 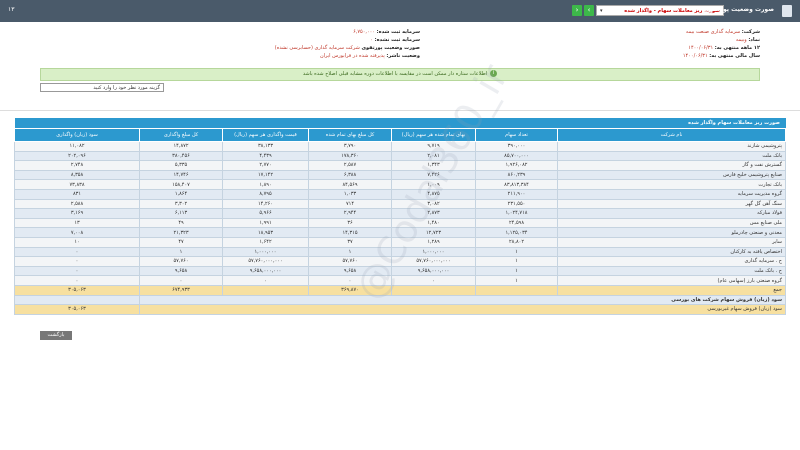 I want to click on row-value-cell: ۱,۹۲۶,۰۸۲, so click(x=516, y=165).